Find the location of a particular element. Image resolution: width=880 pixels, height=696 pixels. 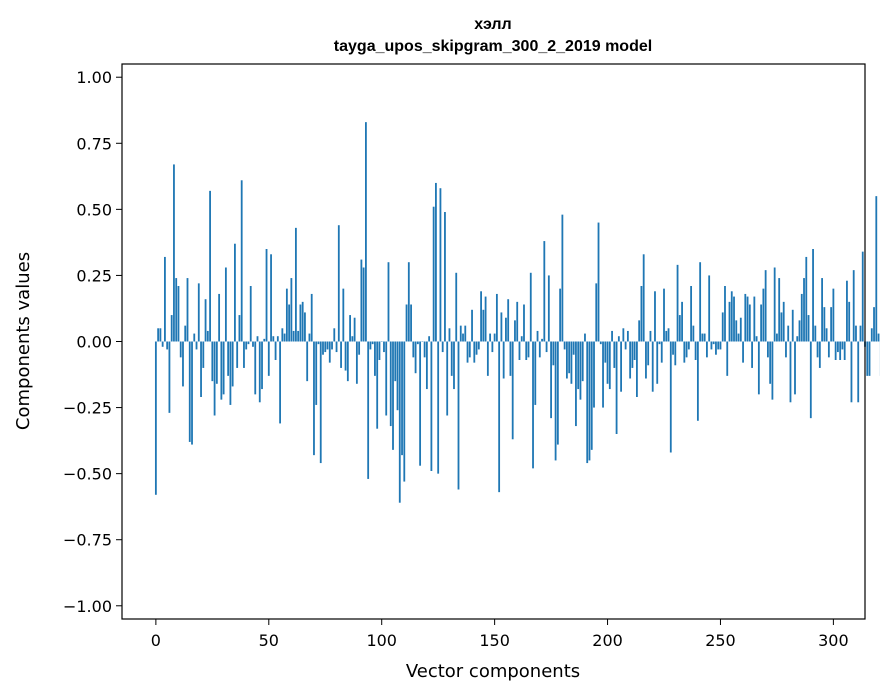

x-axis-ticks: 0 50 100 150 200 250 300 is located at coordinates (500, 634).